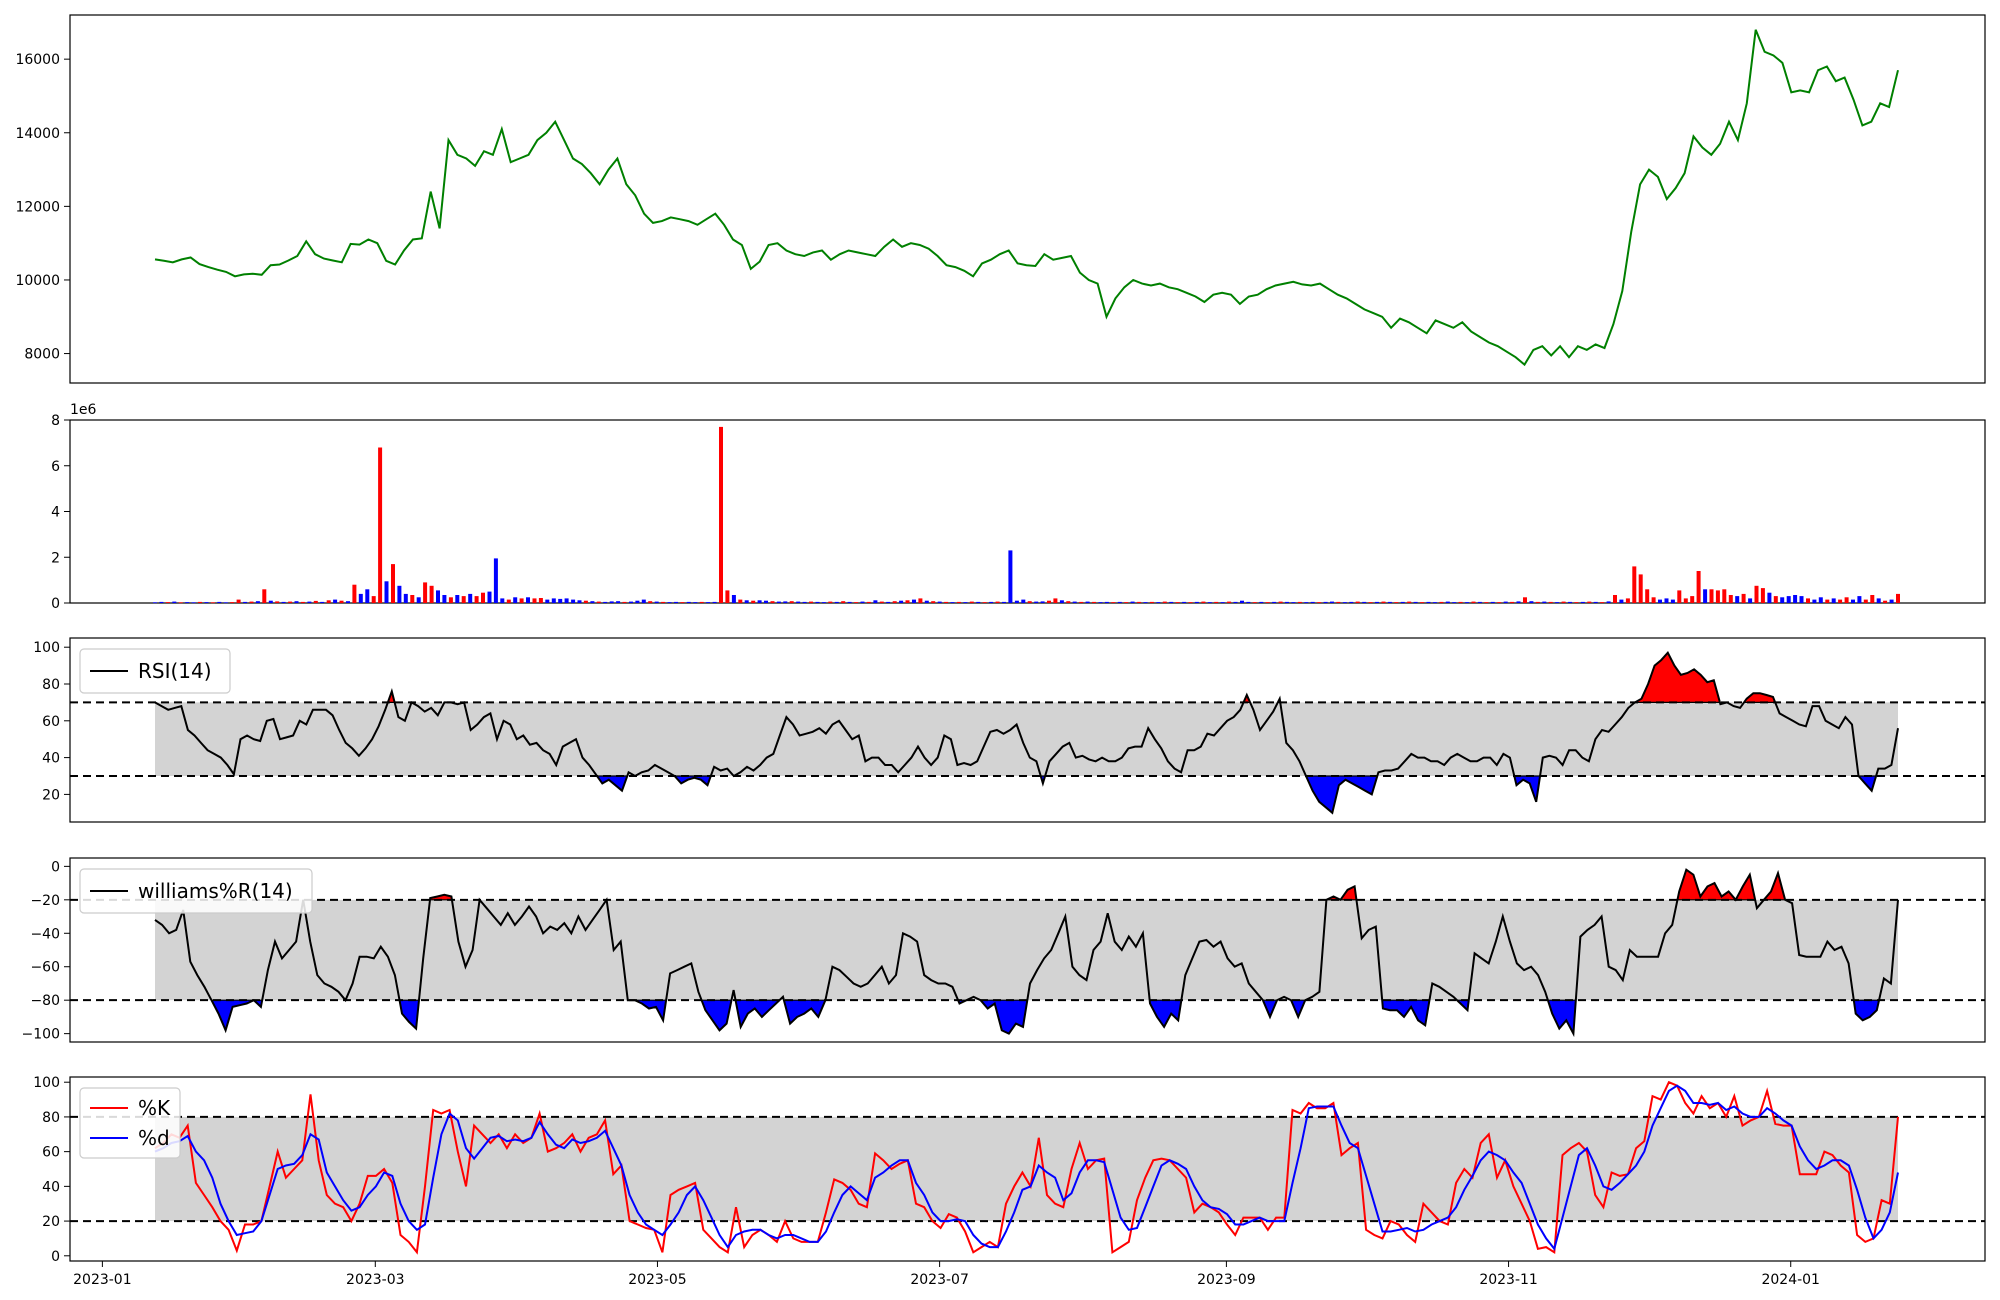  Describe the element at coordinates (1226, 1280) in the screenshot. I see `x-axis-tick-label: 2023-09` at that location.